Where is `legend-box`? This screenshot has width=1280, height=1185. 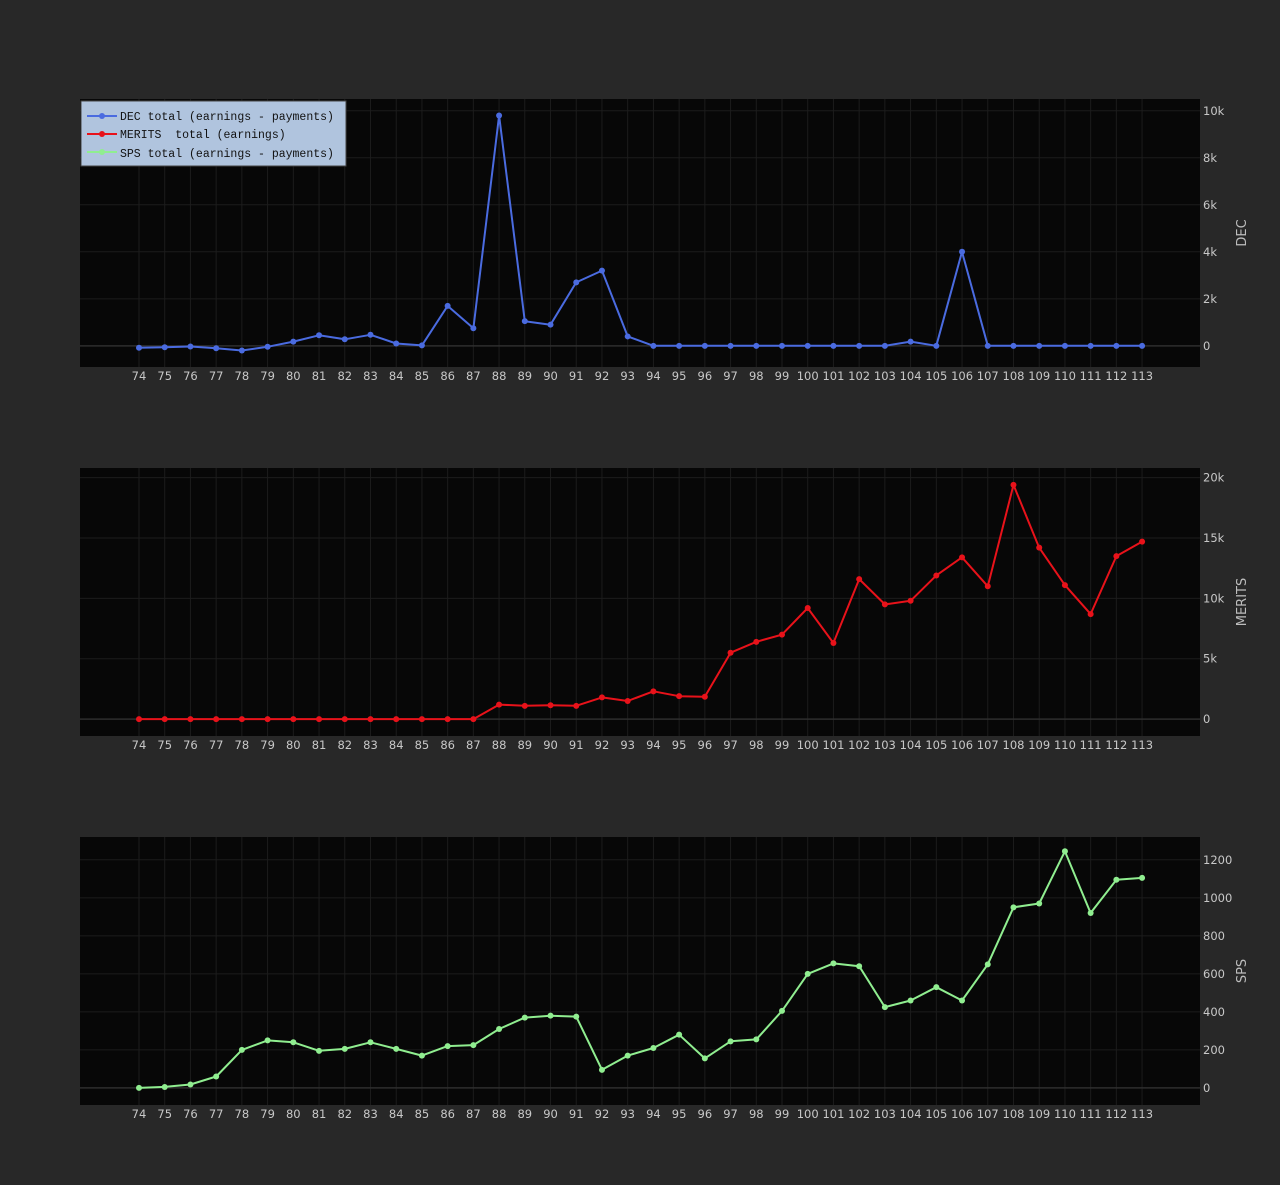
legend-box is located at coordinates (213, 133).